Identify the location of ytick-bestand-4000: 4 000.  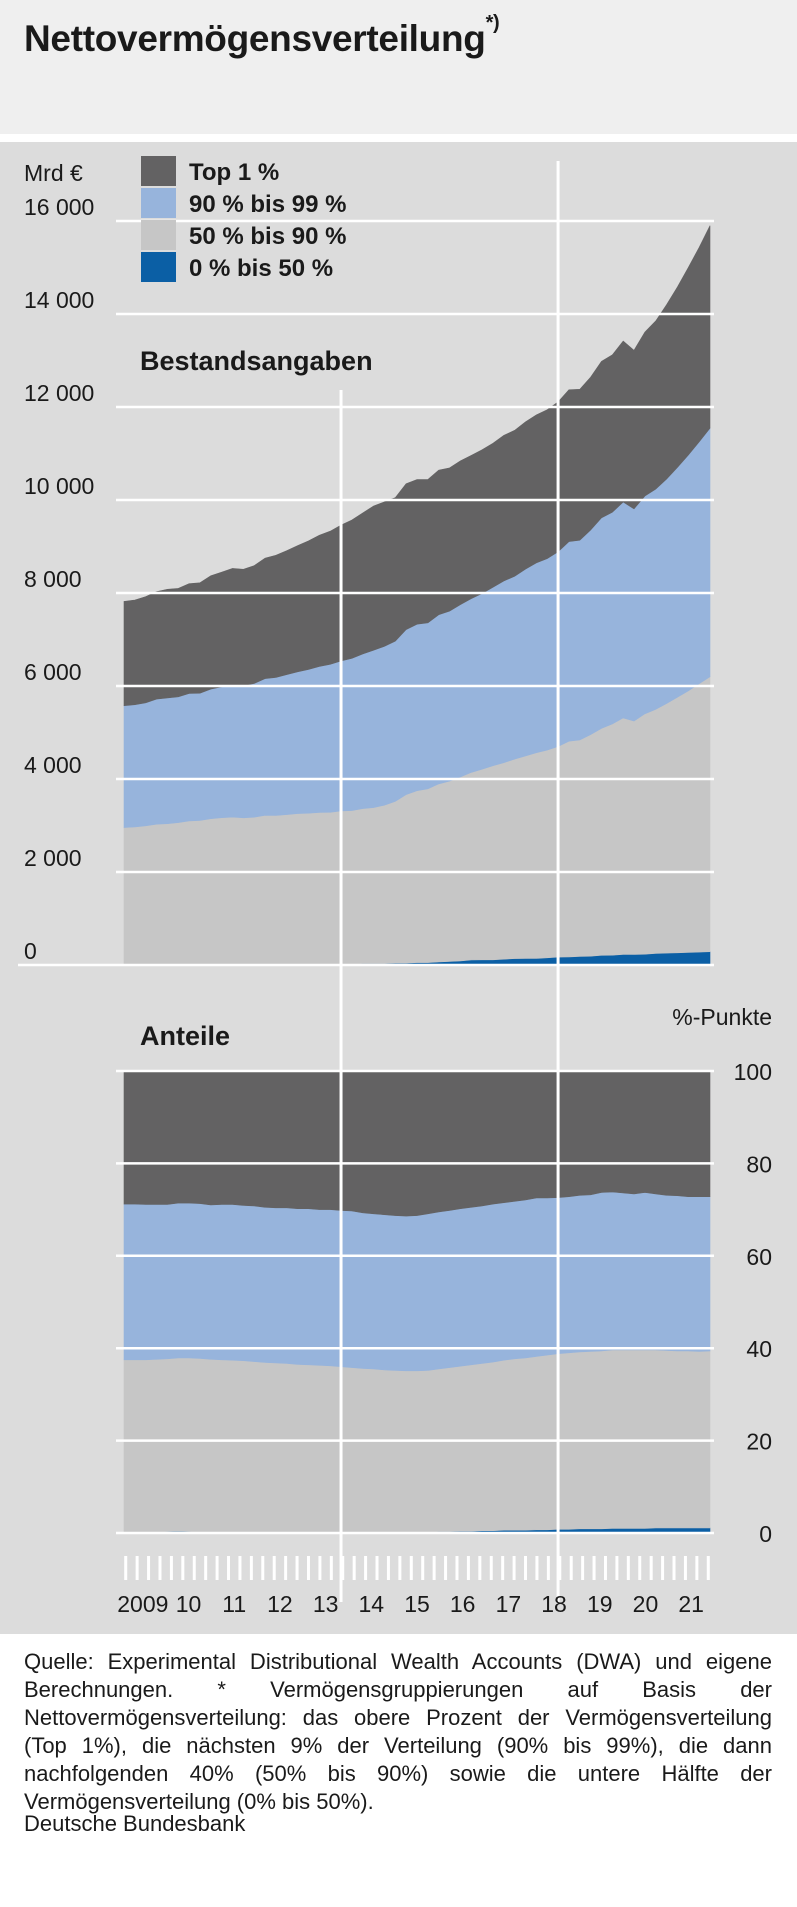
(53, 765).